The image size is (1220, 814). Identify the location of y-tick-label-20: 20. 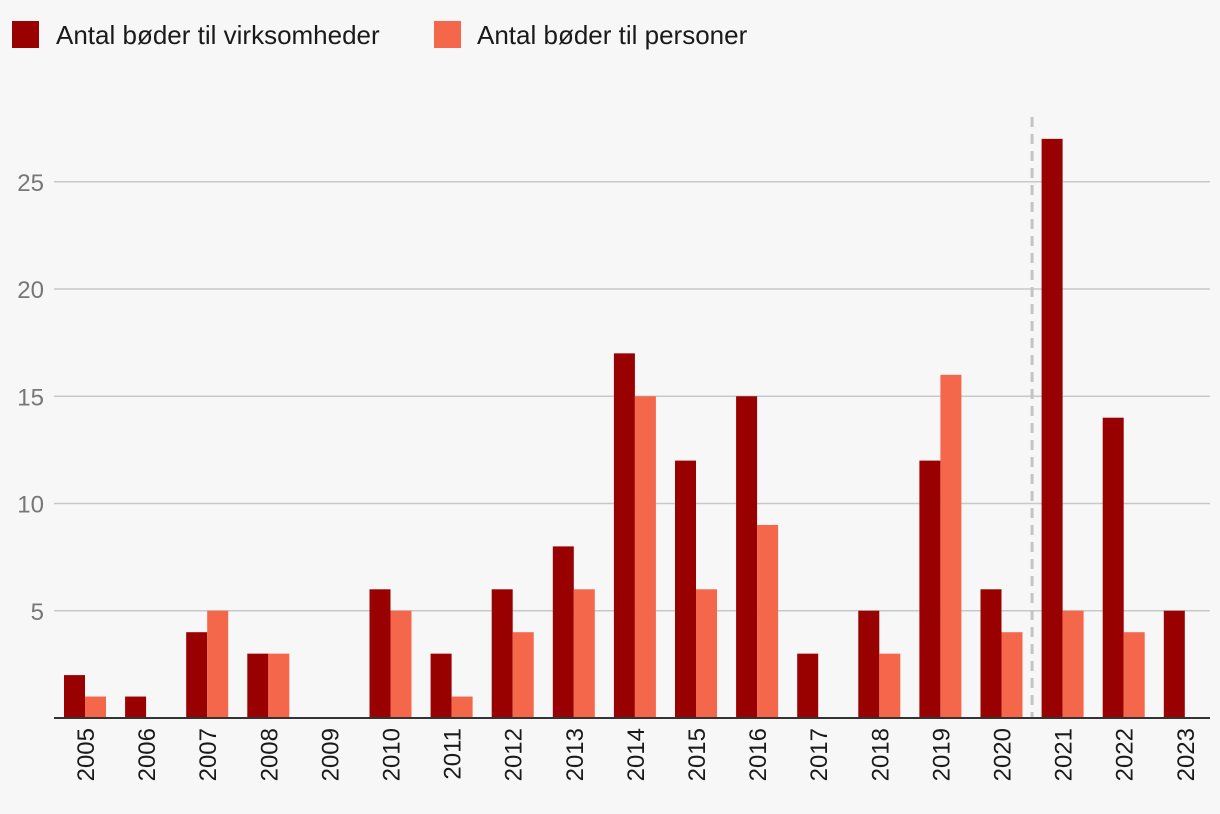
(30, 290).